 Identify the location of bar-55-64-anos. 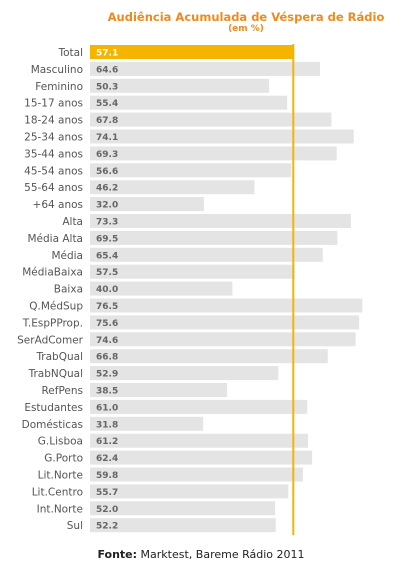
(172, 187).